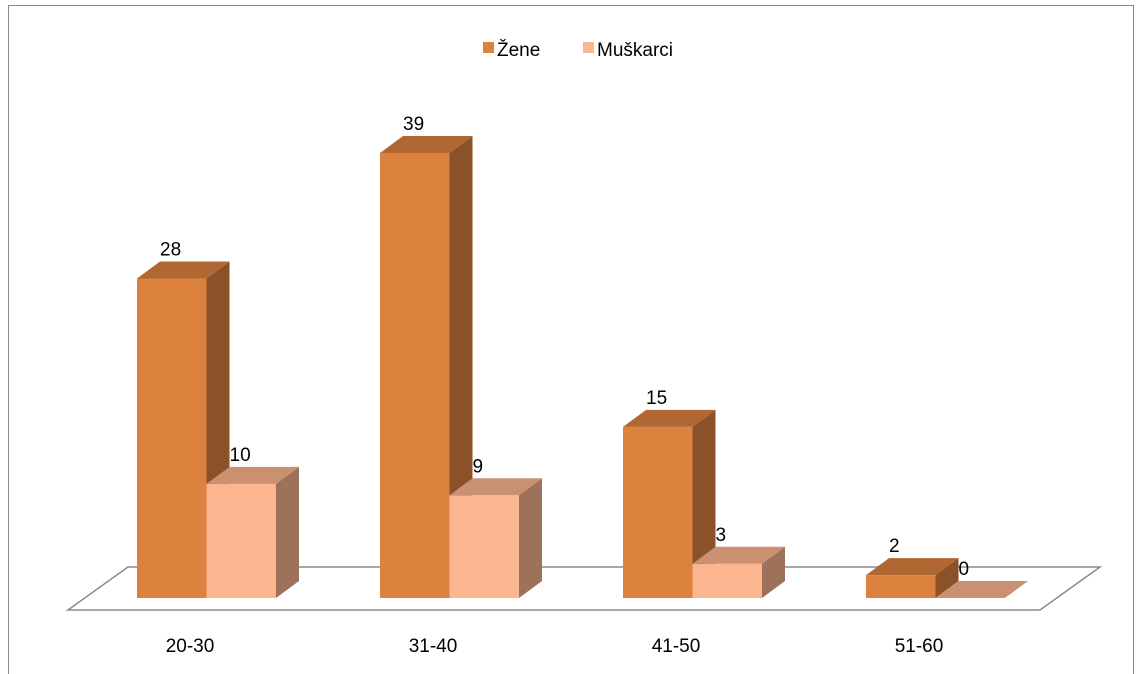  What do you see at coordinates (190, 646) in the screenshot?
I see `x-tick-label: 20-30` at bounding box center [190, 646].